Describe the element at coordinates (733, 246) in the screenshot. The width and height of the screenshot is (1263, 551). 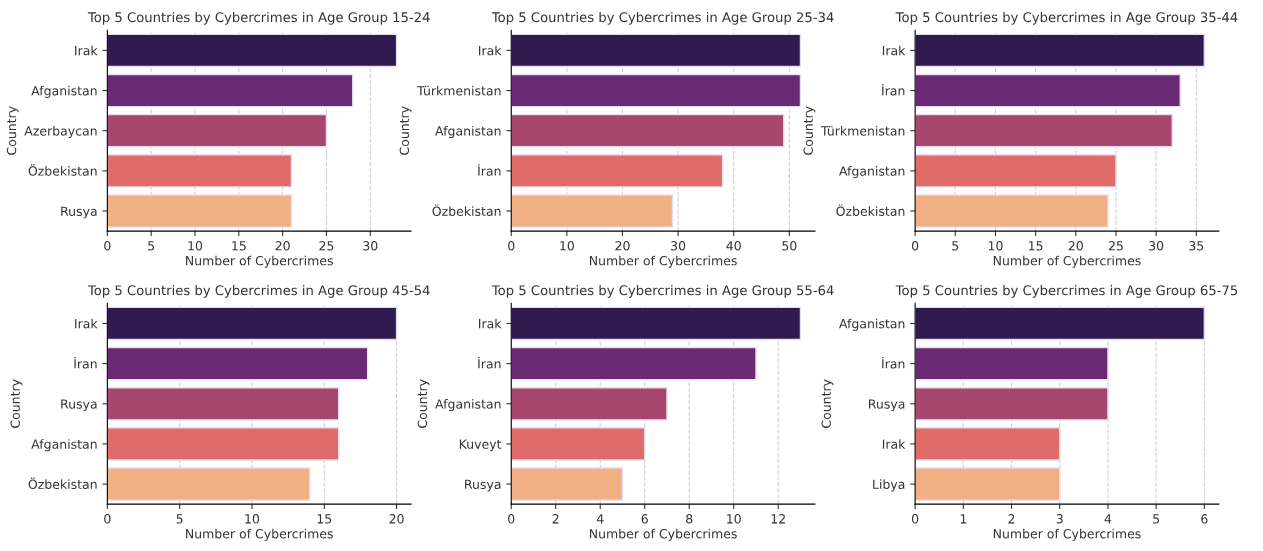
I see `x-tick-label: 40` at that location.